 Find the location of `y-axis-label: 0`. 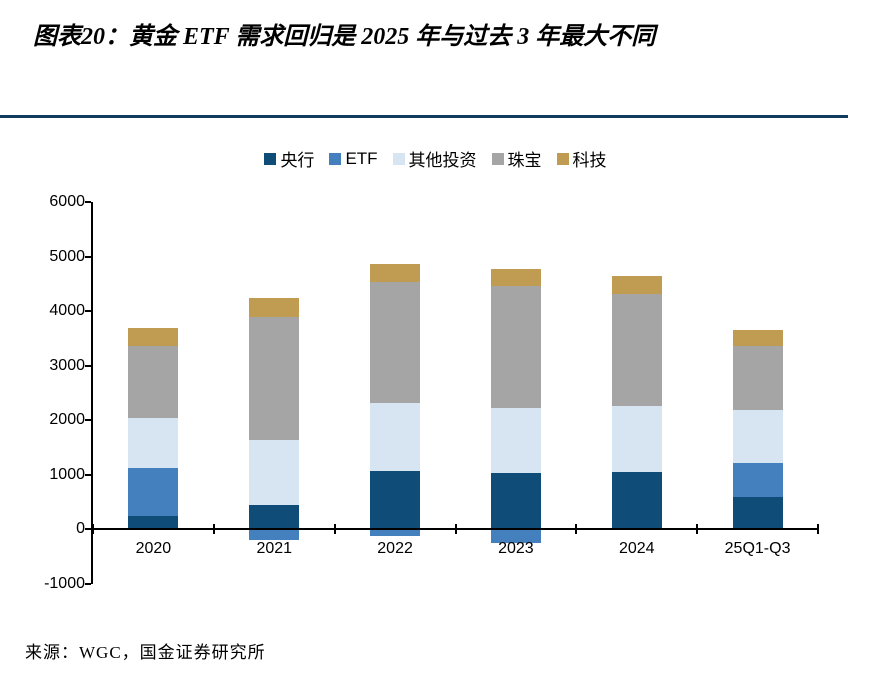

y-axis-label: 0 is located at coordinates (80, 529).